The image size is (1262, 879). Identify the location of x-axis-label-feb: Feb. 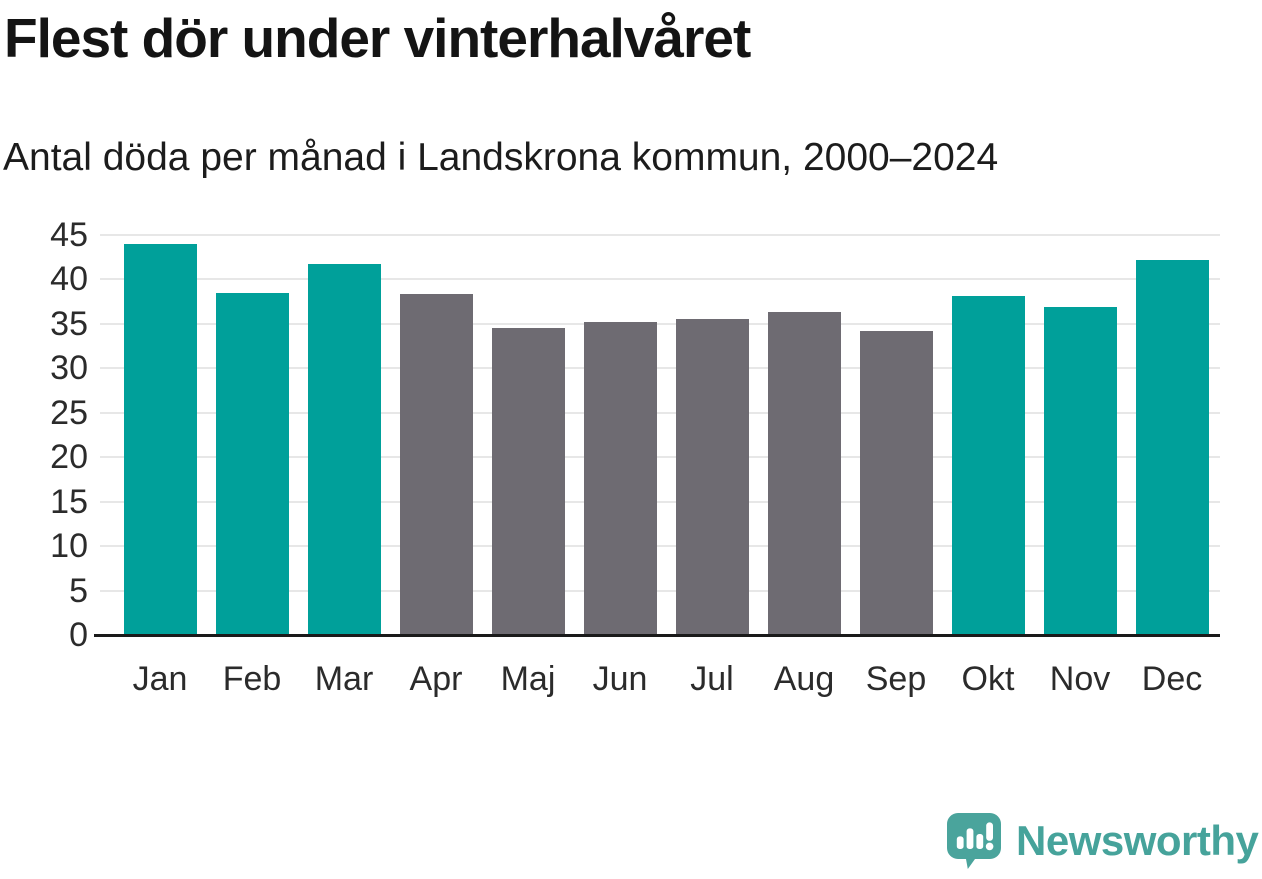
(252, 679).